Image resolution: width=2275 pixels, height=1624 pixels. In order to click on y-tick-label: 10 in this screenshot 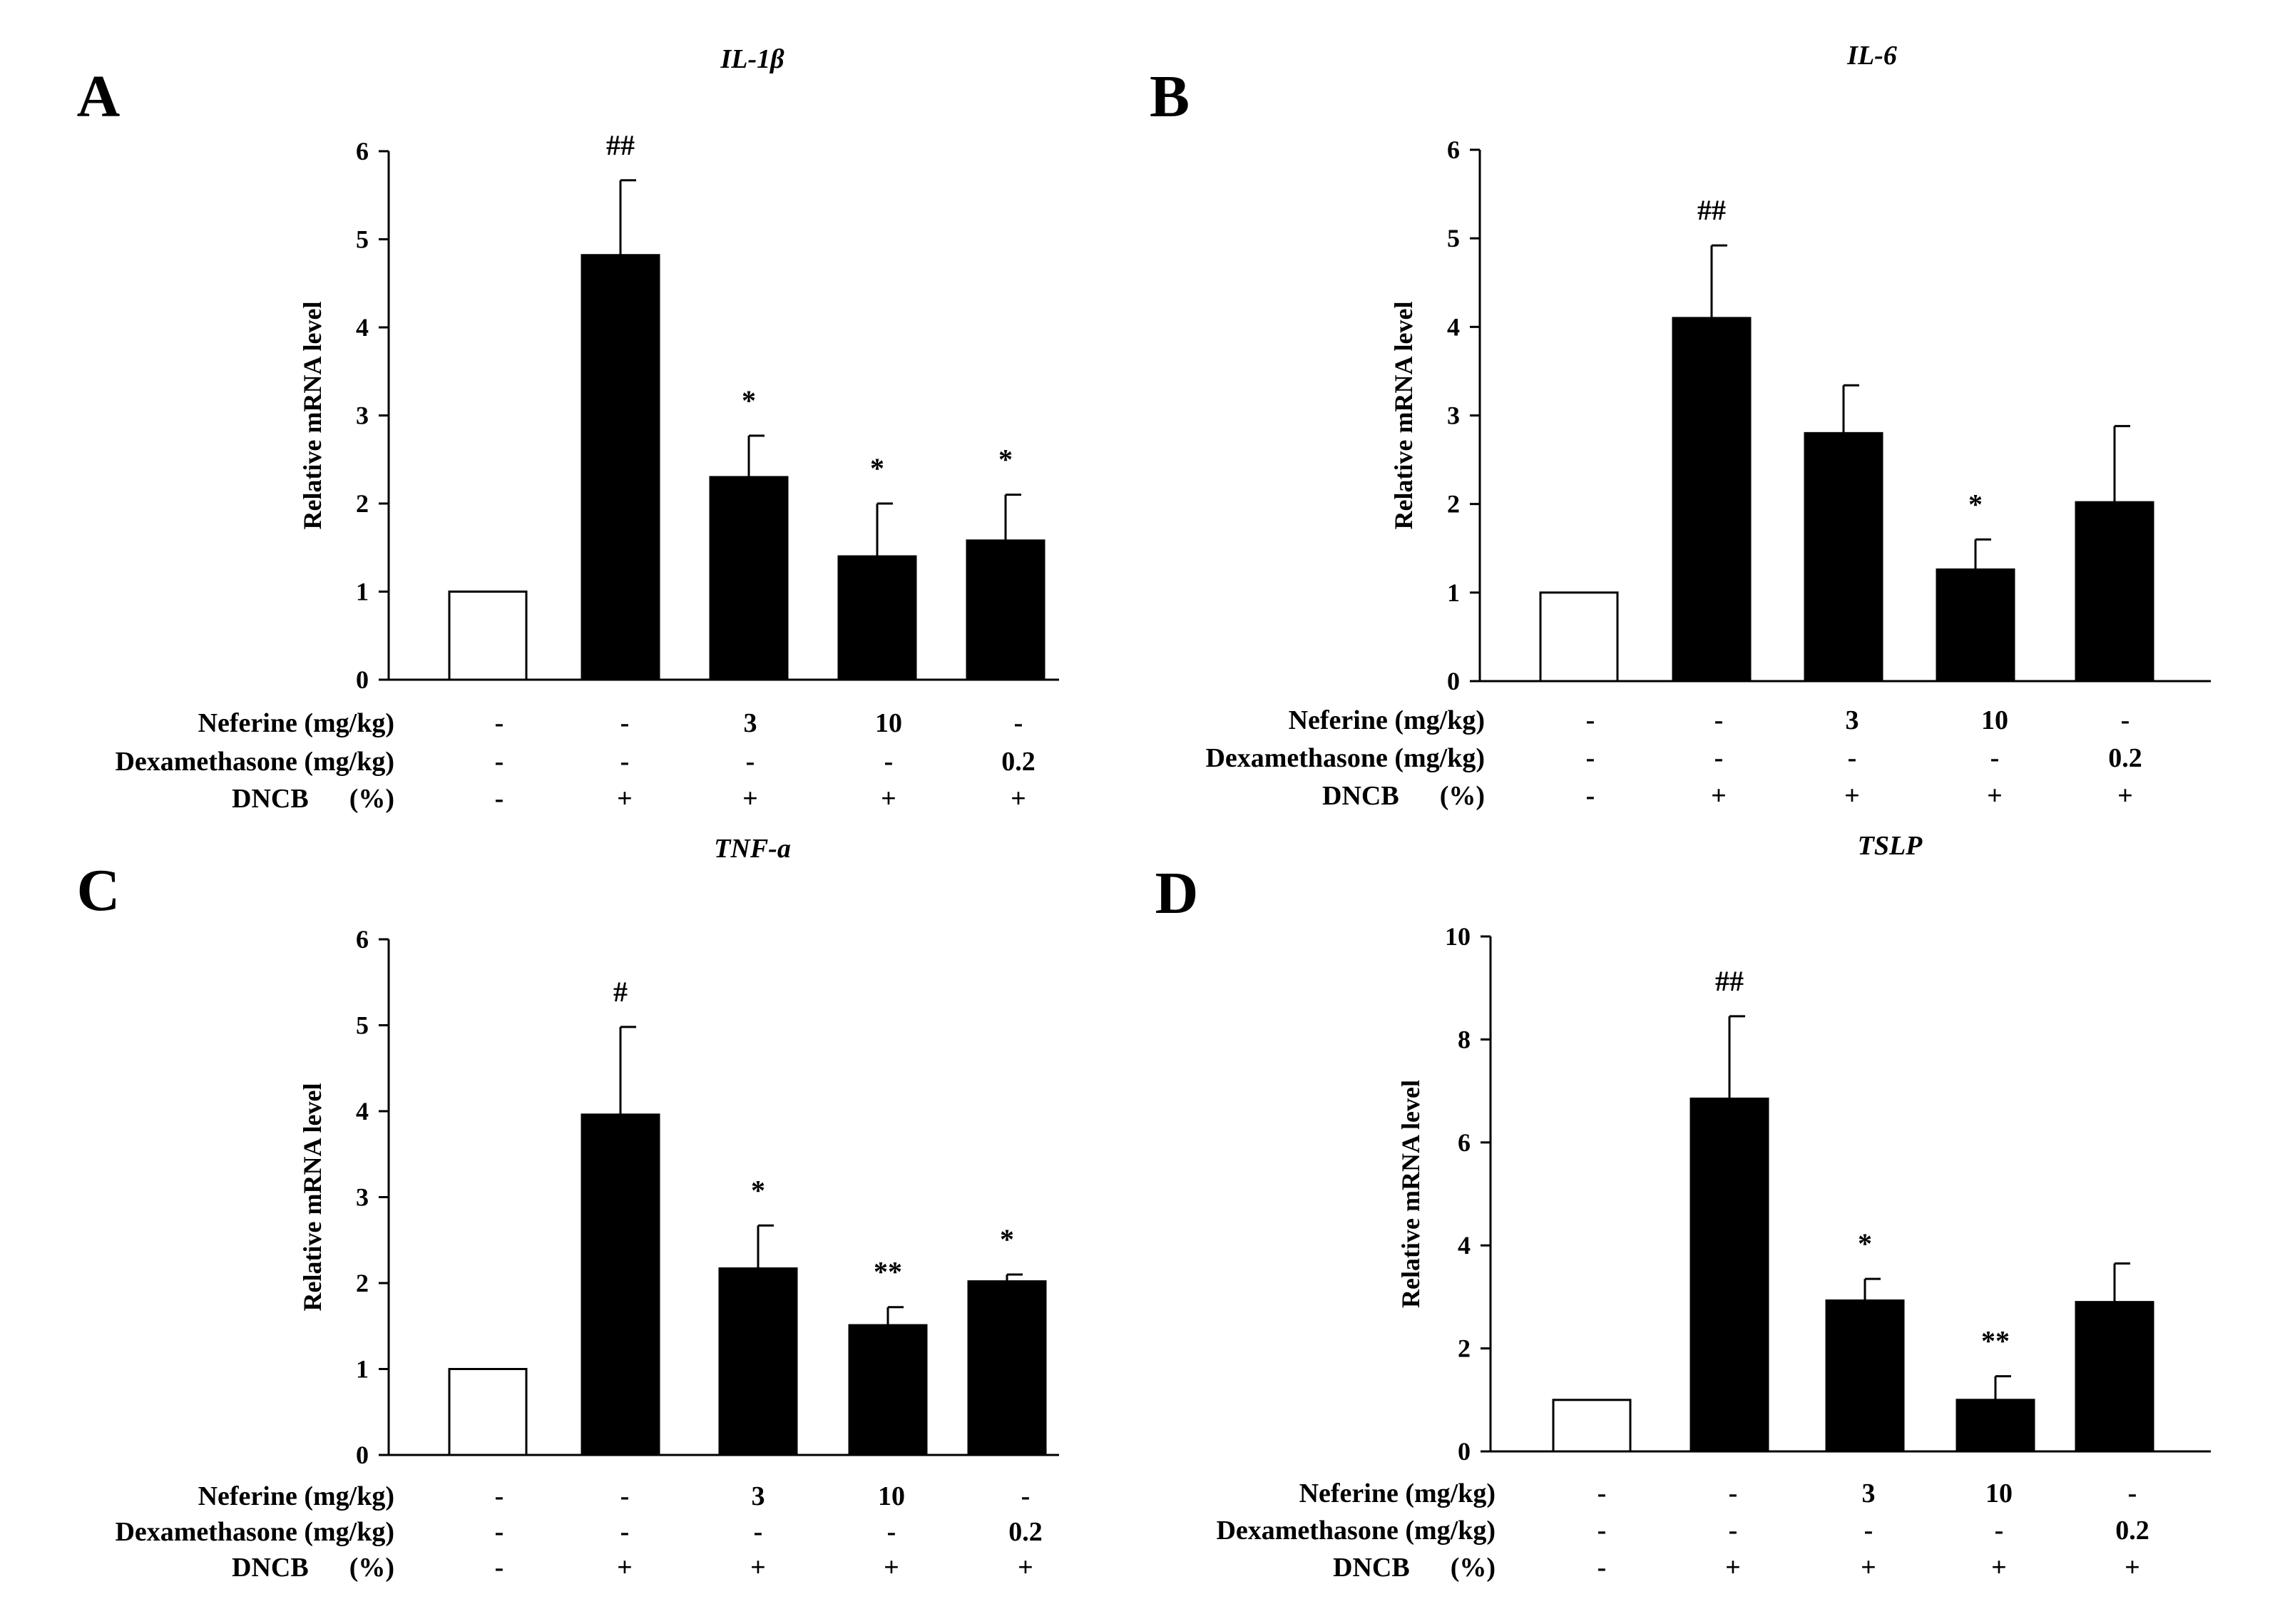, I will do `click(1458, 936)`.